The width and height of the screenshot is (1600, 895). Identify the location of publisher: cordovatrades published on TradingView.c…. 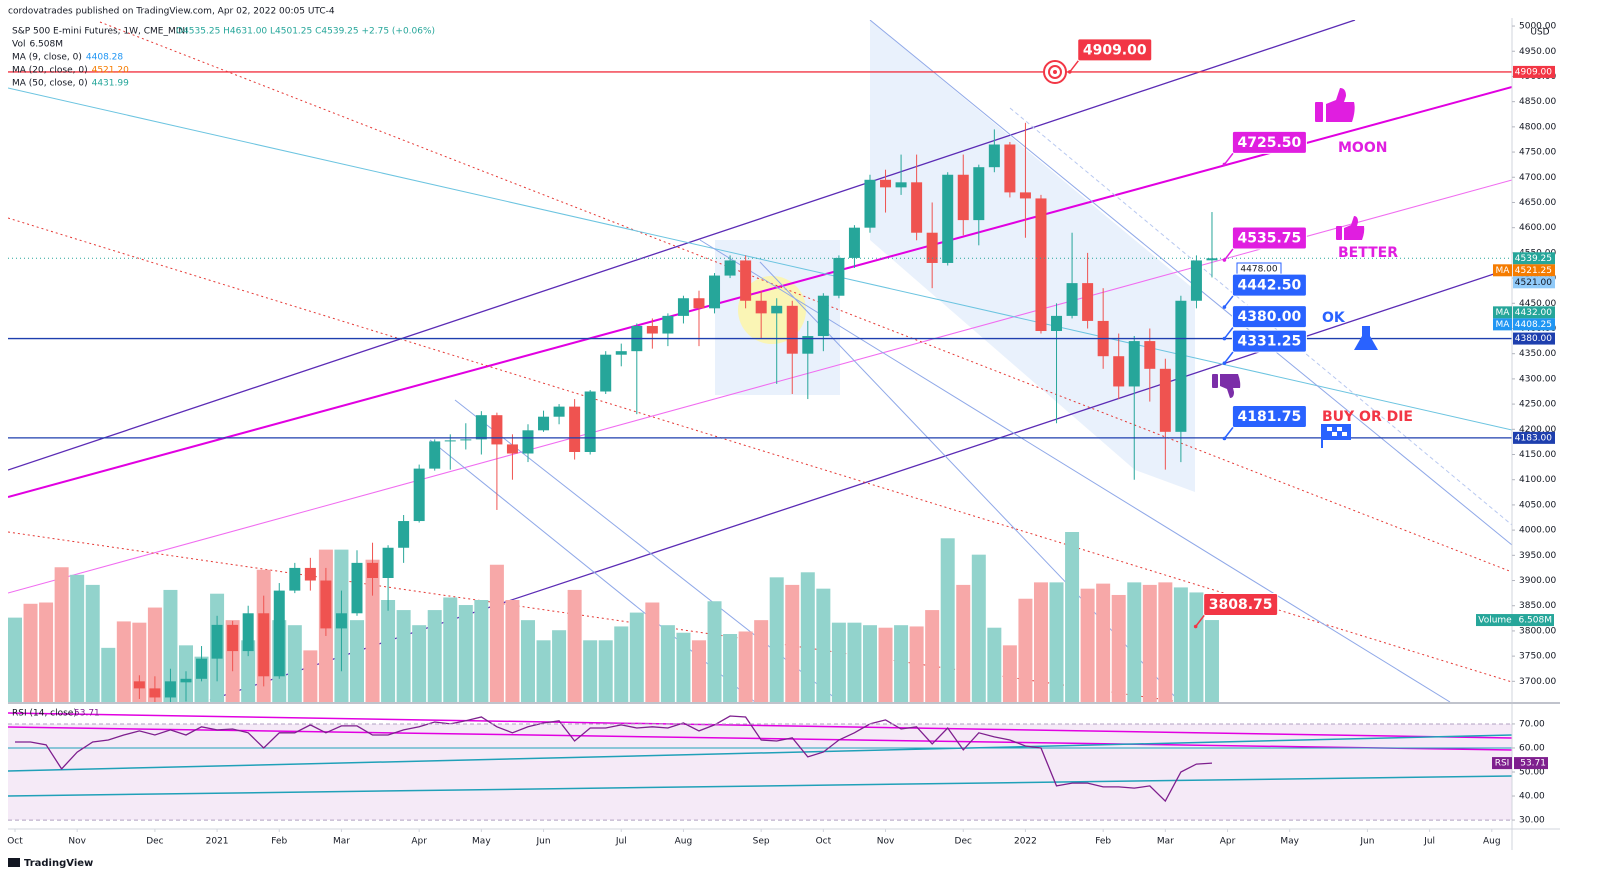
(171, 12).